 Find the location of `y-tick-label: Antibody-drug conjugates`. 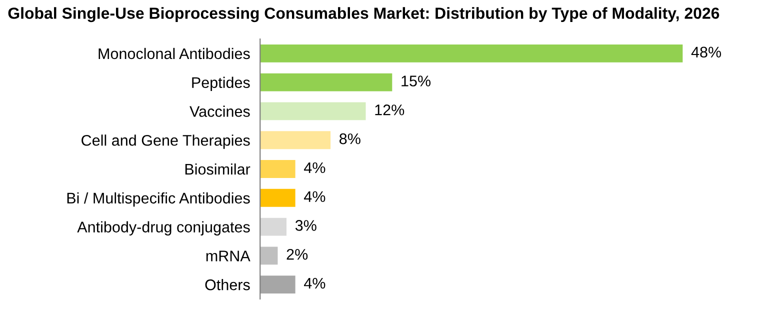

y-tick-label: Antibody-drug conjugates is located at coordinates (163, 228).